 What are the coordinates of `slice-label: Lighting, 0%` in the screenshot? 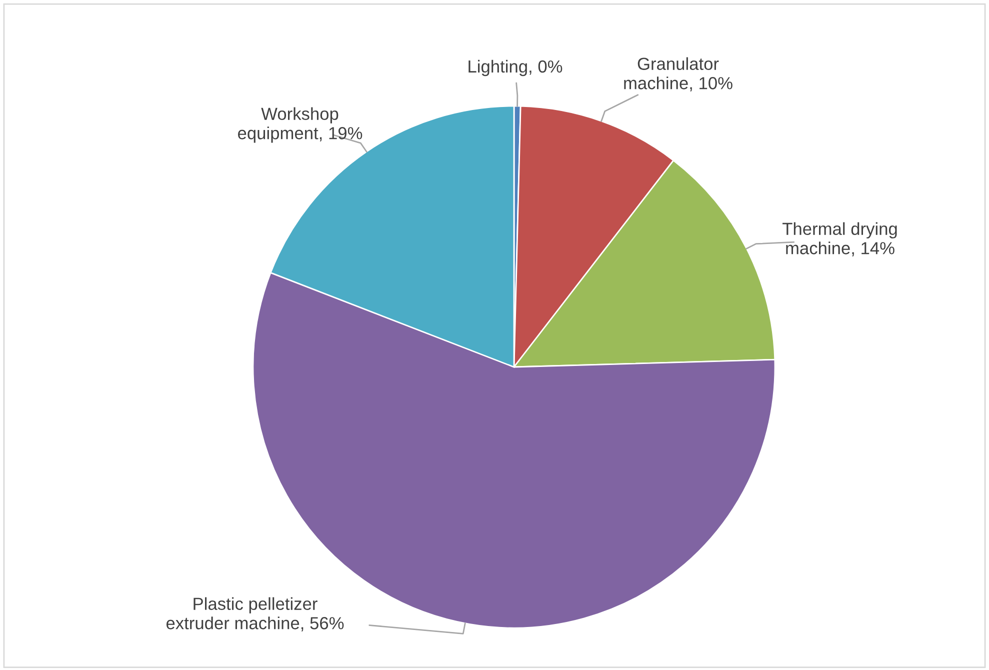 It's located at (515, 68).